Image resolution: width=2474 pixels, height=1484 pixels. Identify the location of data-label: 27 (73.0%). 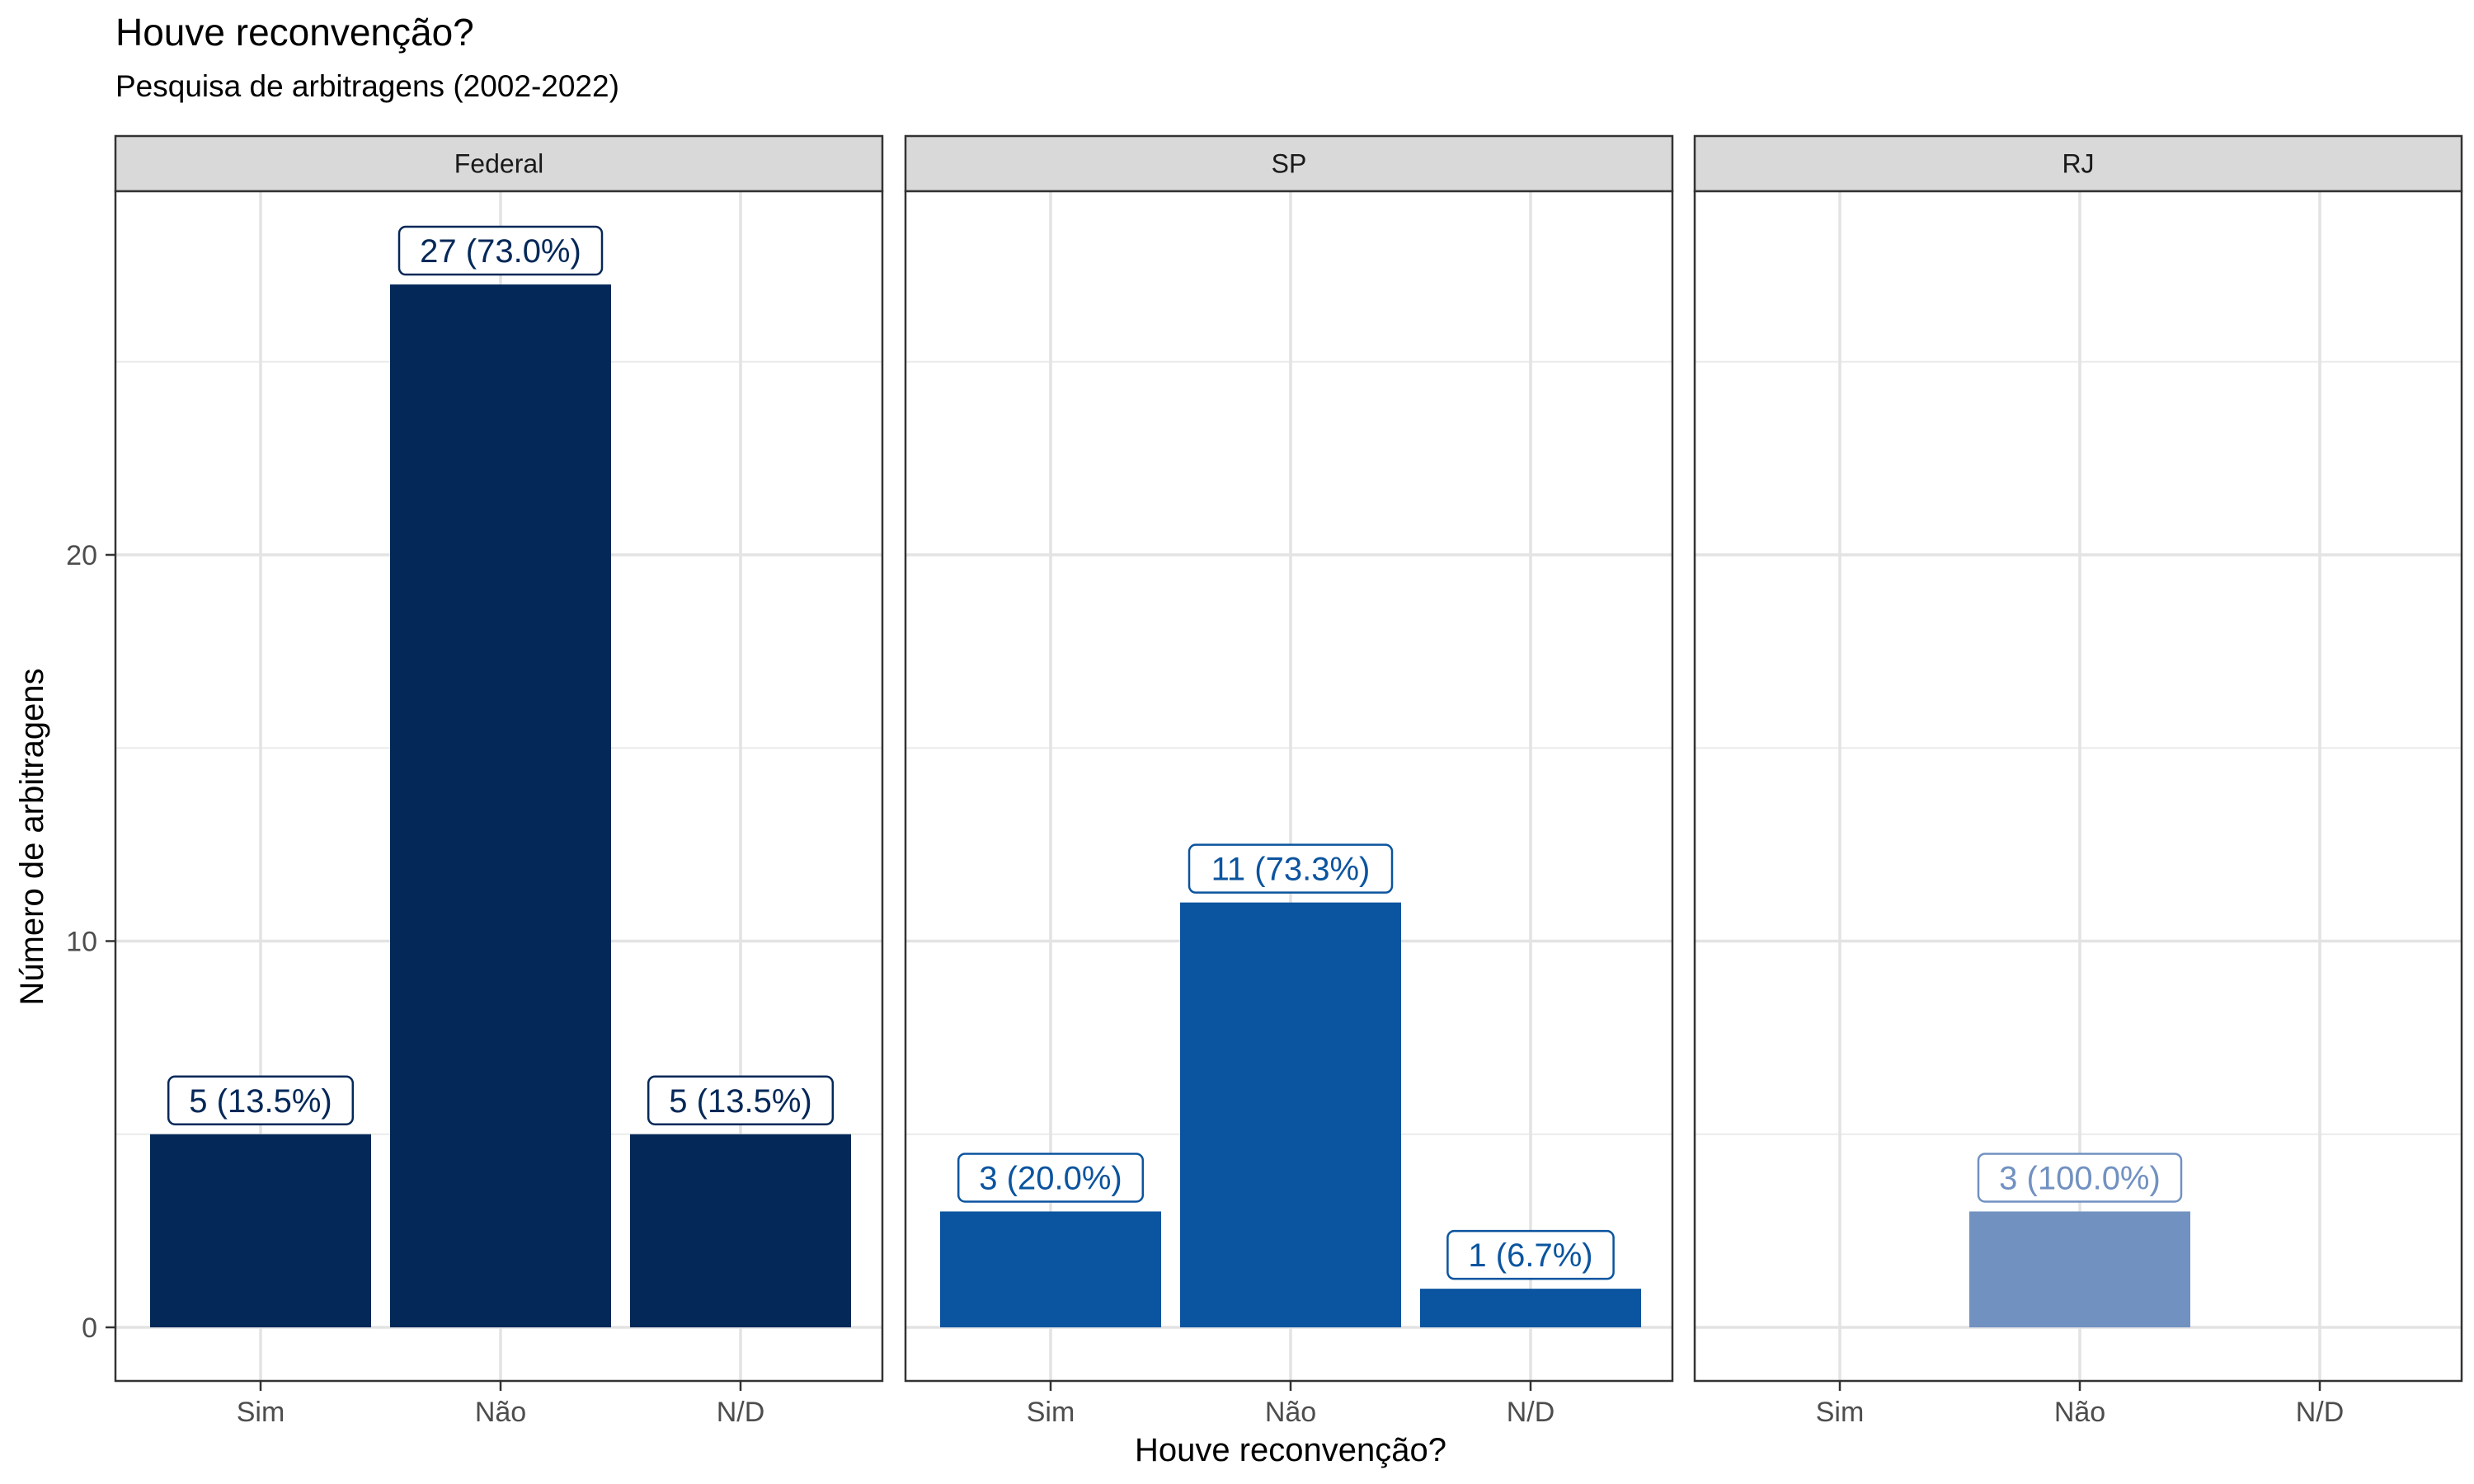
(500, 251).